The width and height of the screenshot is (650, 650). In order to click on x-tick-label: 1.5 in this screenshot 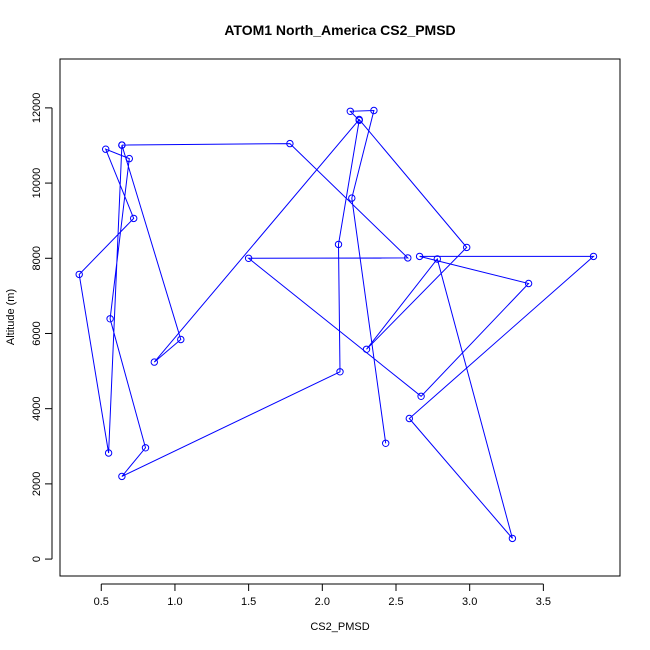, I will do `click(248, 602)`.